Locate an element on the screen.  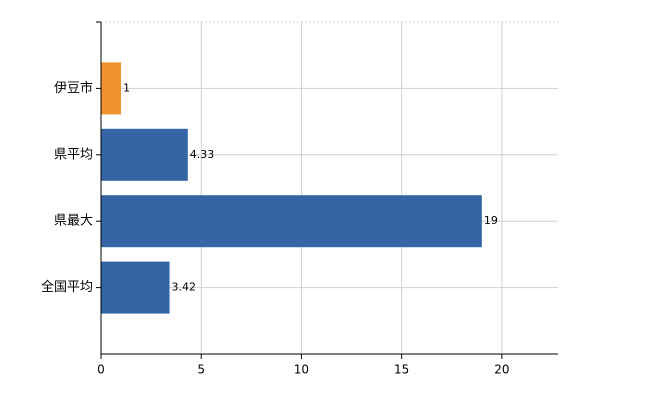
x-tick-label: 10 is located at coordinates (301, 370).